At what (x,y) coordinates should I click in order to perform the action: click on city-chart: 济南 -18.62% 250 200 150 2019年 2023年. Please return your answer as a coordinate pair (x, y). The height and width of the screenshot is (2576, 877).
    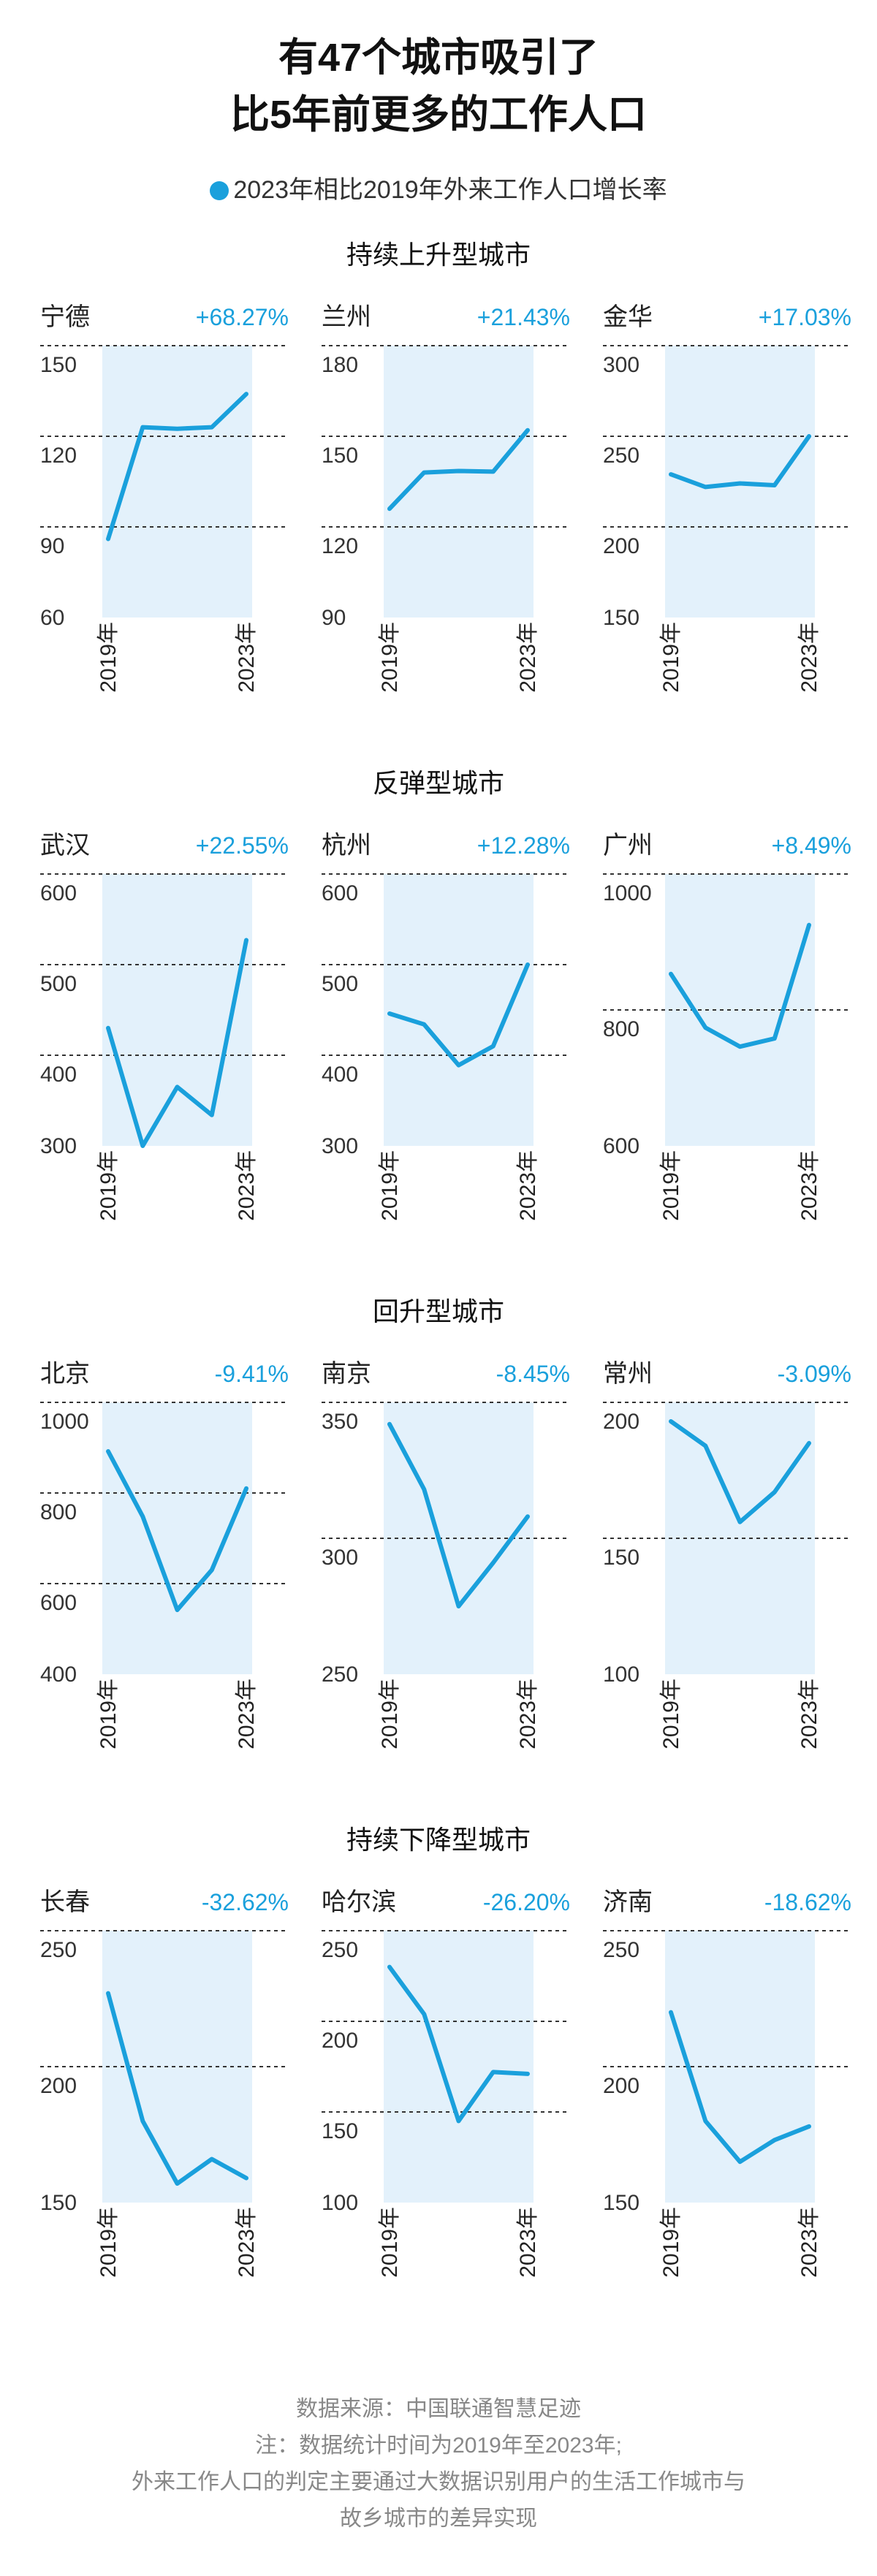
    Looking at the image, I should click on (727, 2083).